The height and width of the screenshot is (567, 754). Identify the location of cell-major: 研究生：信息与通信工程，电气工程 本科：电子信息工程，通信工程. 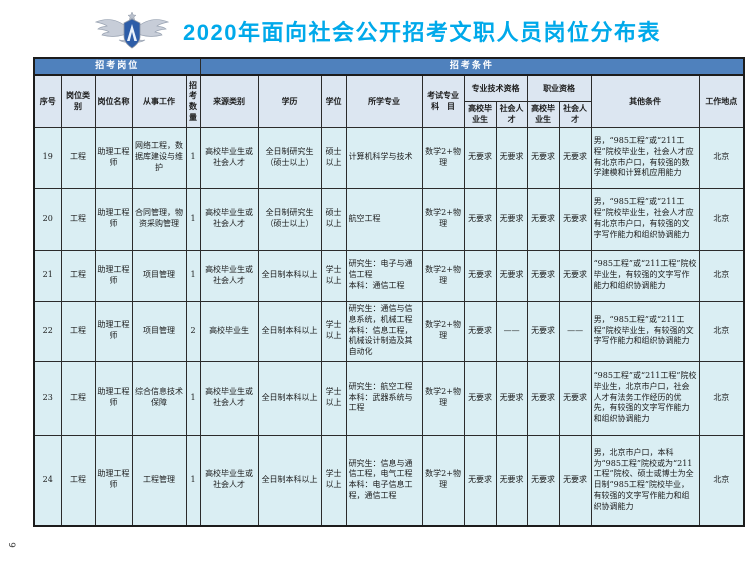
(384, 480).